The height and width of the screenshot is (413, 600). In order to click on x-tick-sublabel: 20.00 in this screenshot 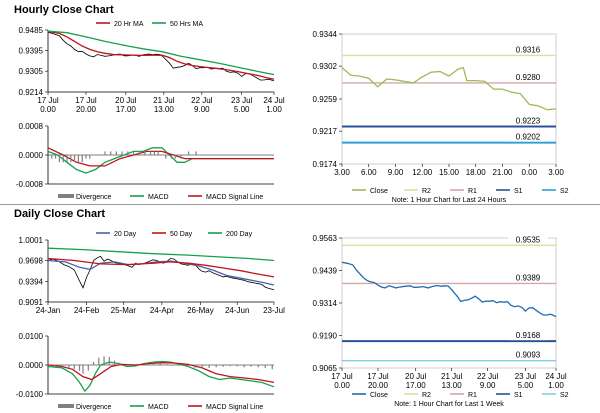, I will do `click(86, 109)`.